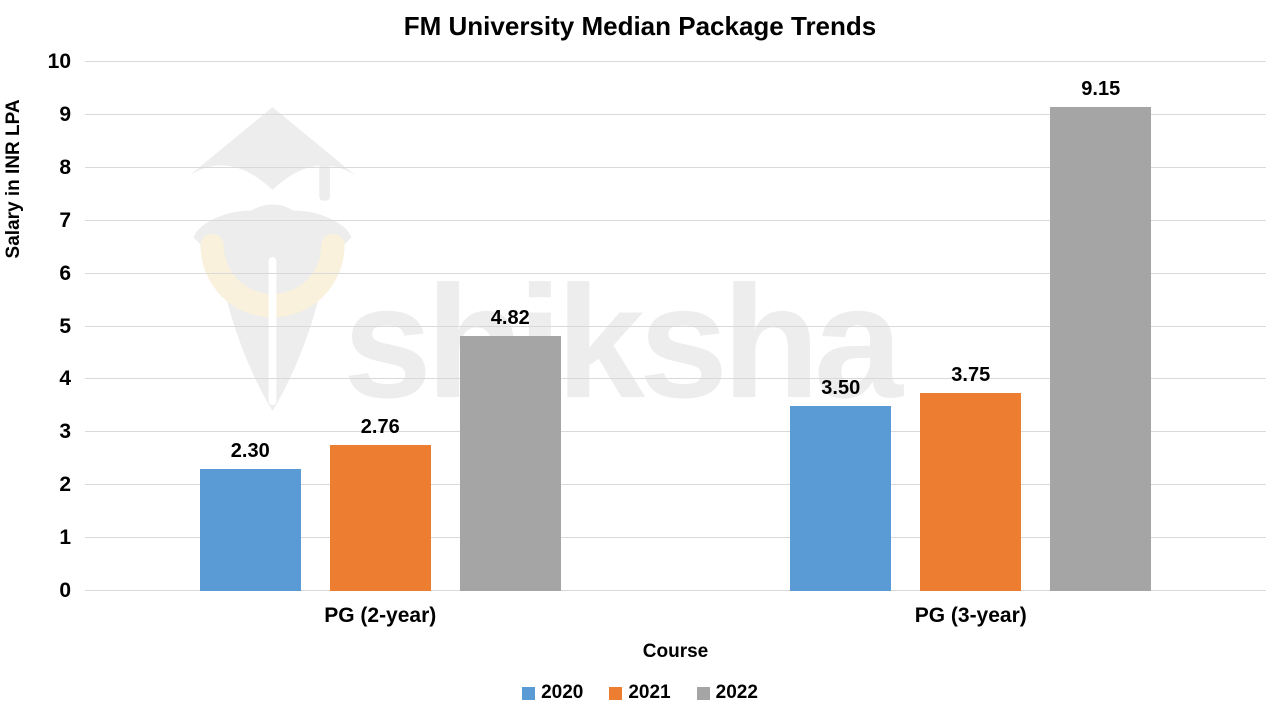  What do you see at coordinates (971, 477) in the screenshot?
I see `bar-2021-PG (3-year): 3.75` at bounding box center [971, 477].